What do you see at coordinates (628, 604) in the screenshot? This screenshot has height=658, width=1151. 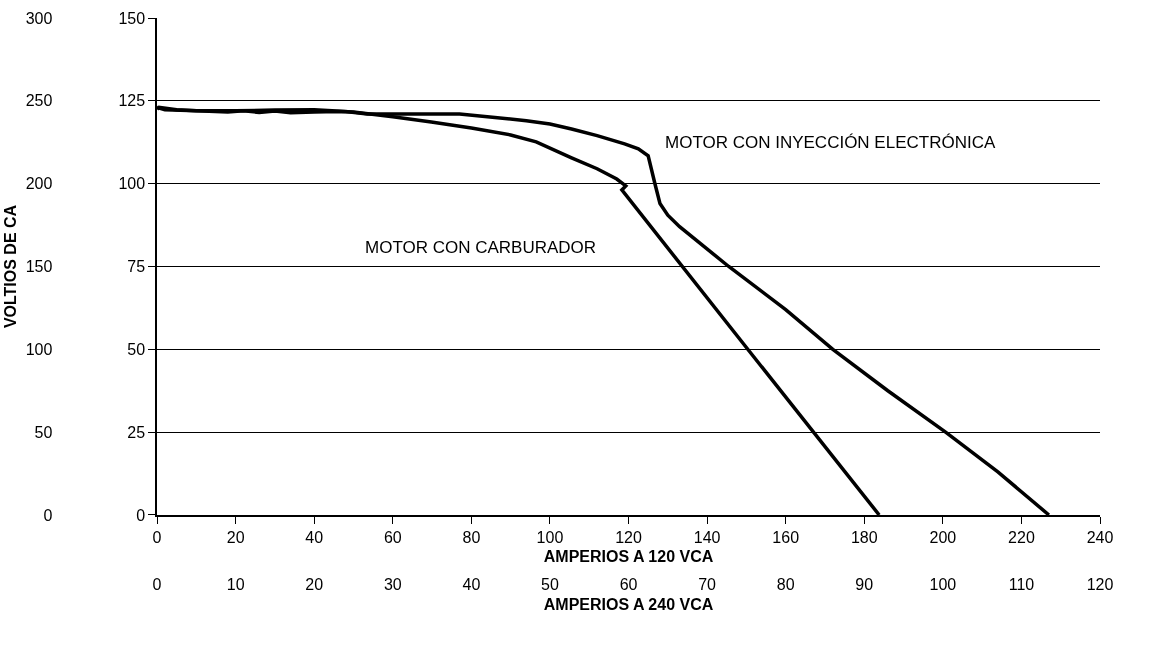 I see `x2-axis-title: AMPERIOS A 240 VCA` at bounding box center [628, 604].